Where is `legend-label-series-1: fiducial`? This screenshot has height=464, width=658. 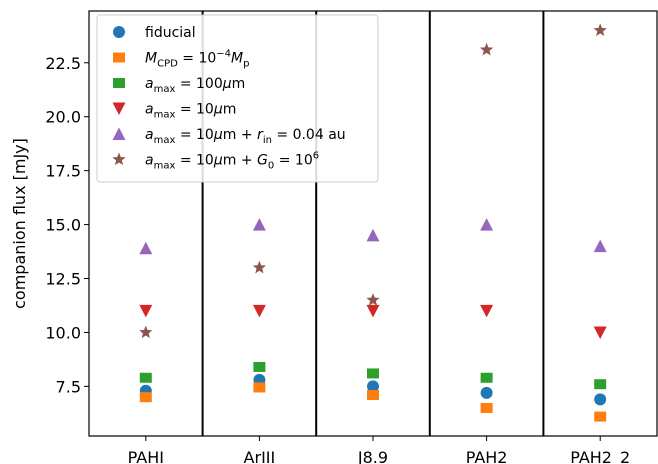
legend-label-series-1: fiducial is located at coordinates (170, 33).